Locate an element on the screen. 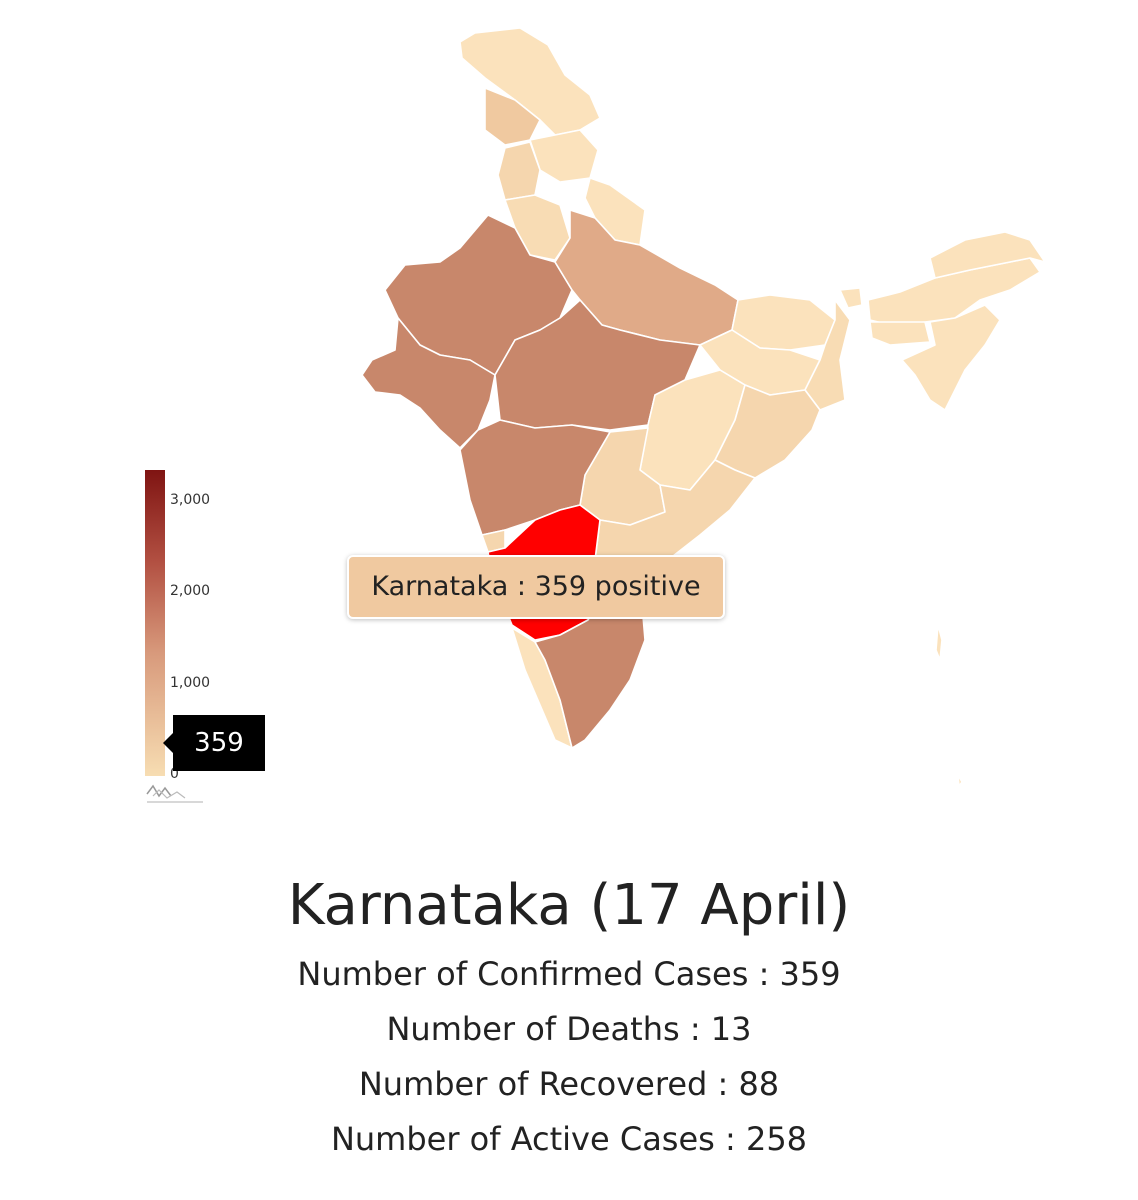 Image resolution: width=1138 pixels, height=1200 pixels. legend-tick-1000: 1,000 is located at coordinates (190, 683).